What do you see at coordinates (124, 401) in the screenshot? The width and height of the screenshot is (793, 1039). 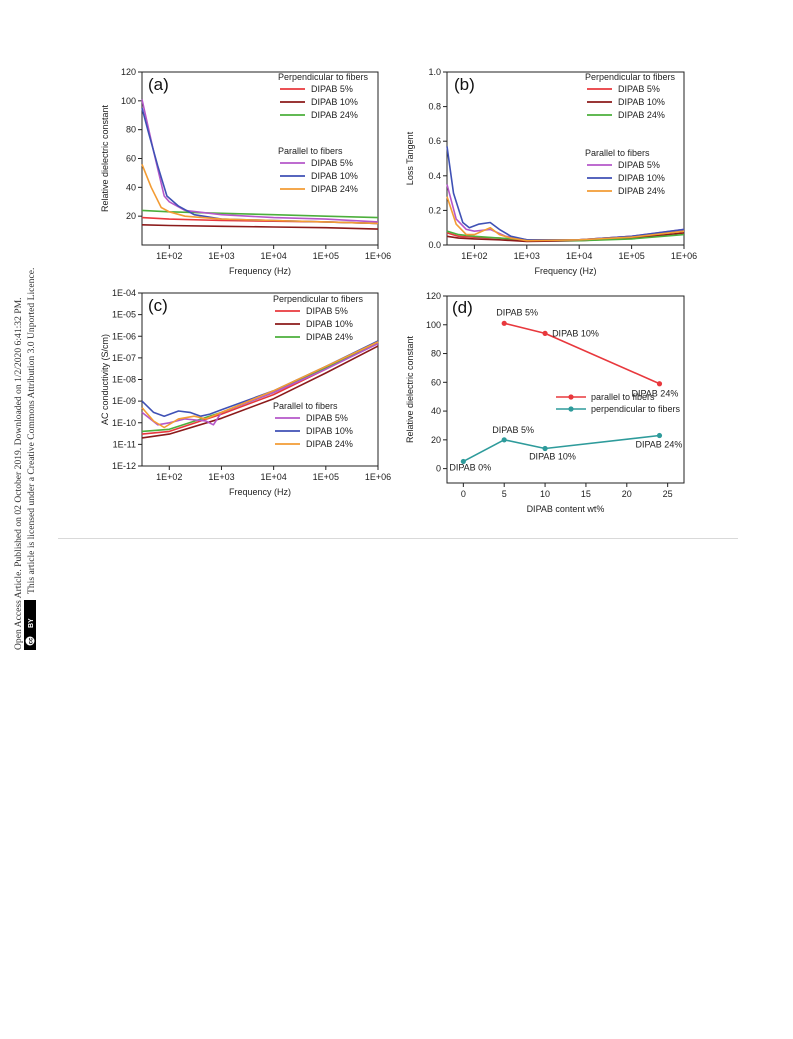 I see `y-tick-label: 1E-09` at bounding box center [124, 401].